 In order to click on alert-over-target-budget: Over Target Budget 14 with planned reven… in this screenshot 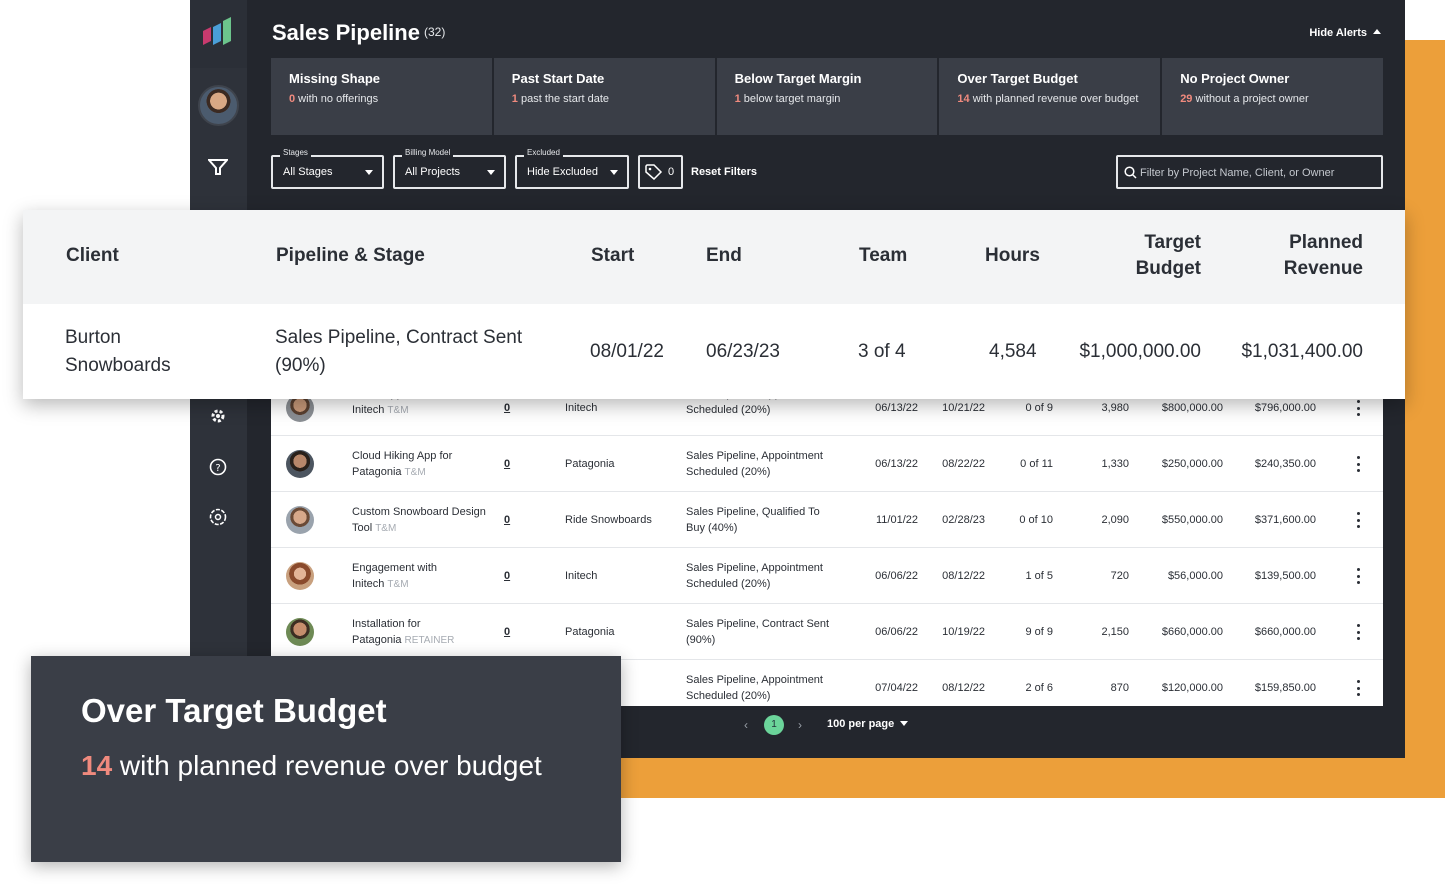, I will do `click(1050, 96)`.